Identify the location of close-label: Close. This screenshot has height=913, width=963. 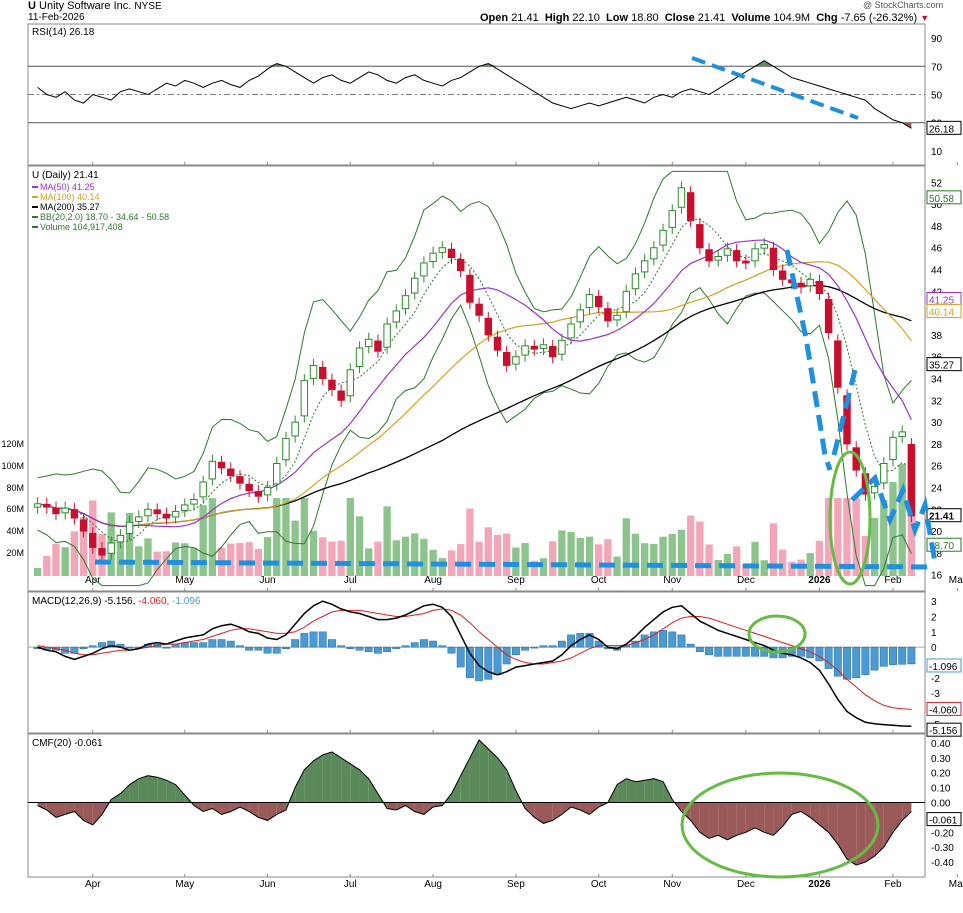
(679, 18).